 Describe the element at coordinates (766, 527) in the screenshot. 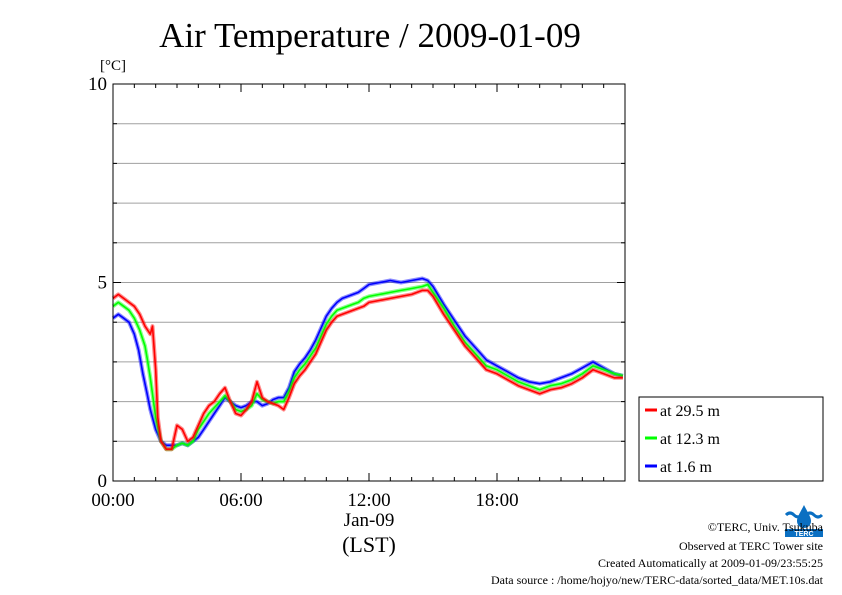

I see `copyright-text: ©TERC, Univ. Tsukuba` at that location.